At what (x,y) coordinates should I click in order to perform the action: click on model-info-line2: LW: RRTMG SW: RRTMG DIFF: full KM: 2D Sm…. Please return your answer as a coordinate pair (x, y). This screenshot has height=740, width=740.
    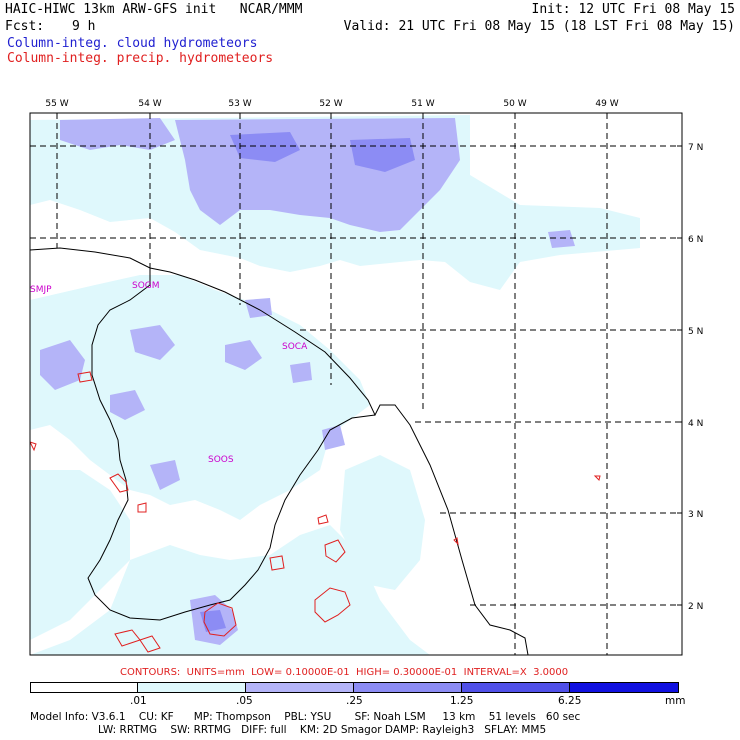
    Looking at the image, I should click on (322, 730).